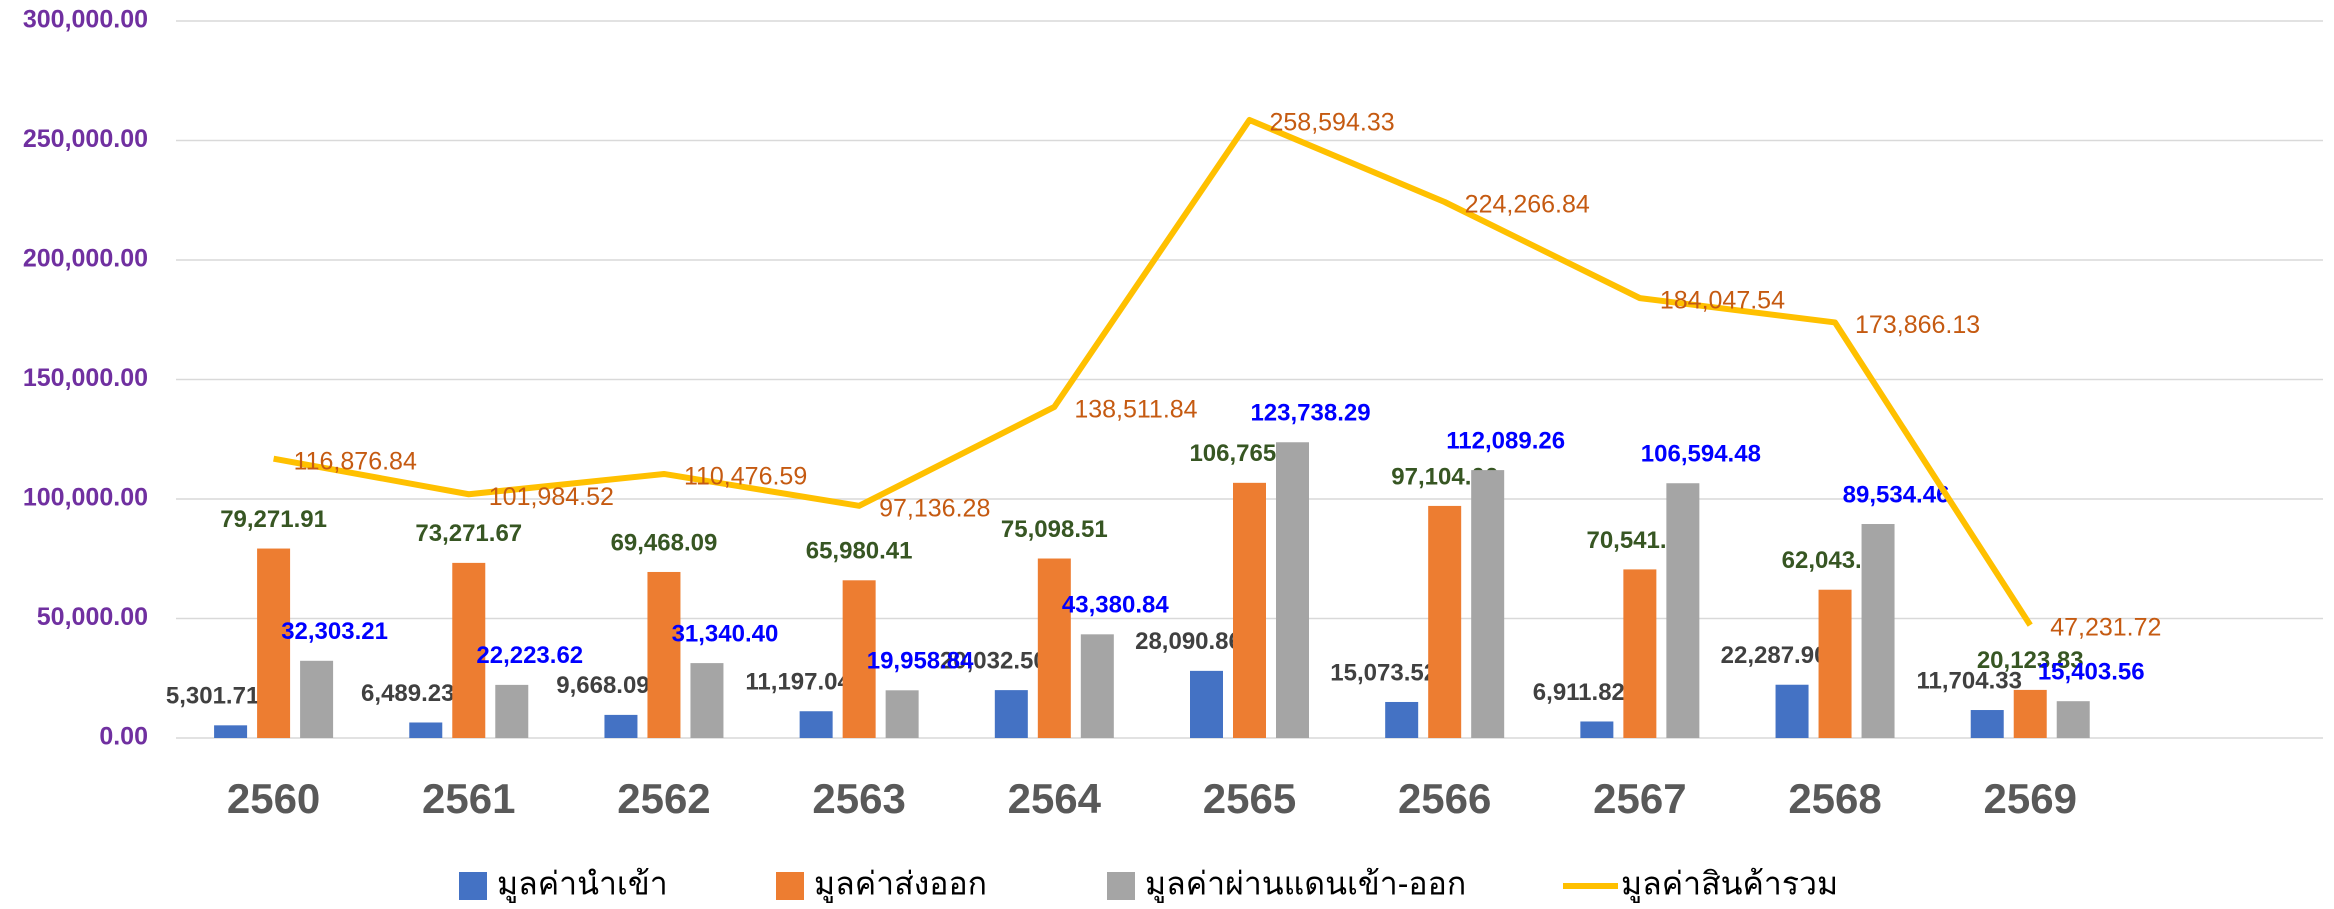 The height and width of the screenshot is (909, 2334). What do you see at coordinates (334, 631) in the screenshot?
I see `data-label: 32,303.21` at bounding box center [334, 631].